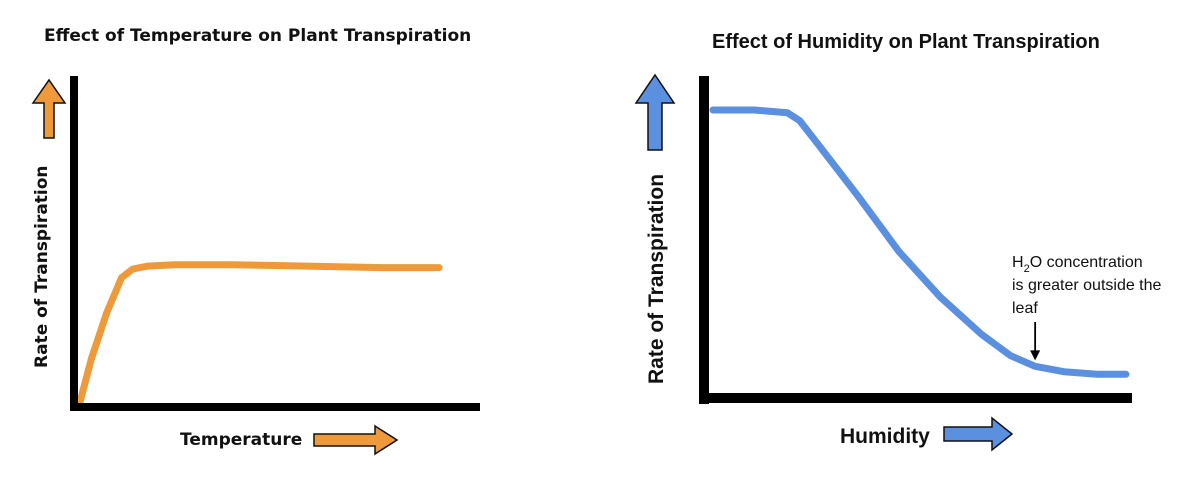 This screenshot has height=484, width=1200. I want to click on annotation-arrow-icon, so click(1035, 355).